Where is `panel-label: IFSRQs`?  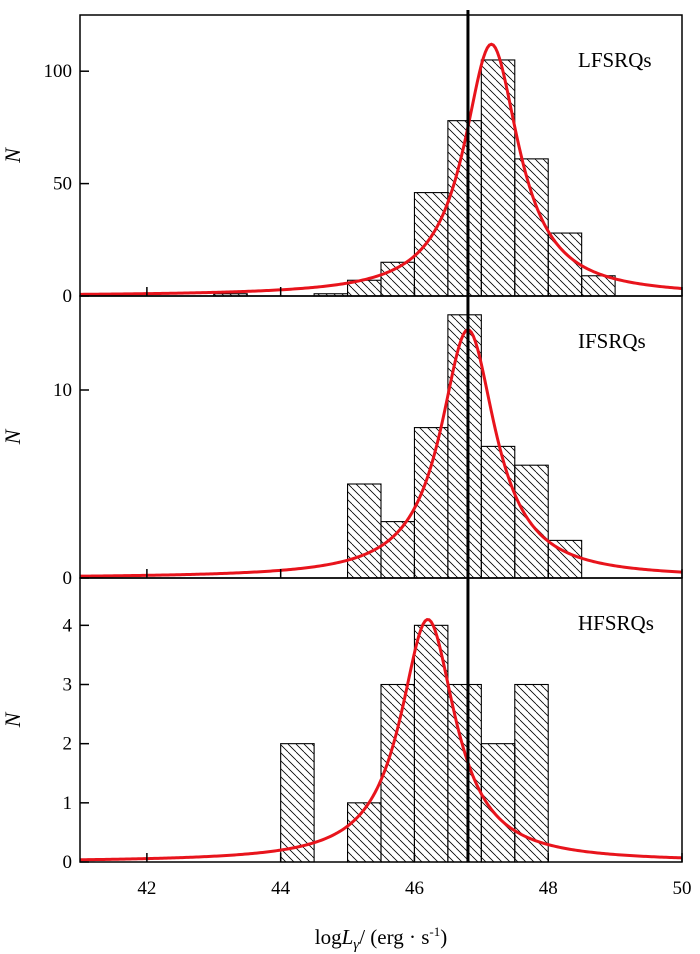
panel-label: IFSRQs is located at coordinates (612, 341).